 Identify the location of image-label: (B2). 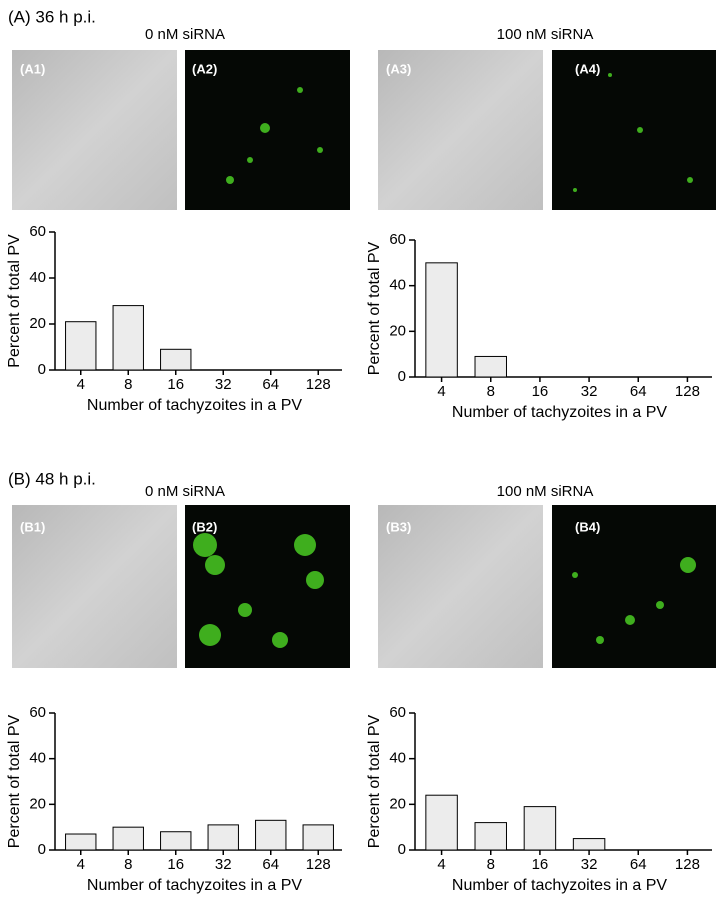
(204, 526).